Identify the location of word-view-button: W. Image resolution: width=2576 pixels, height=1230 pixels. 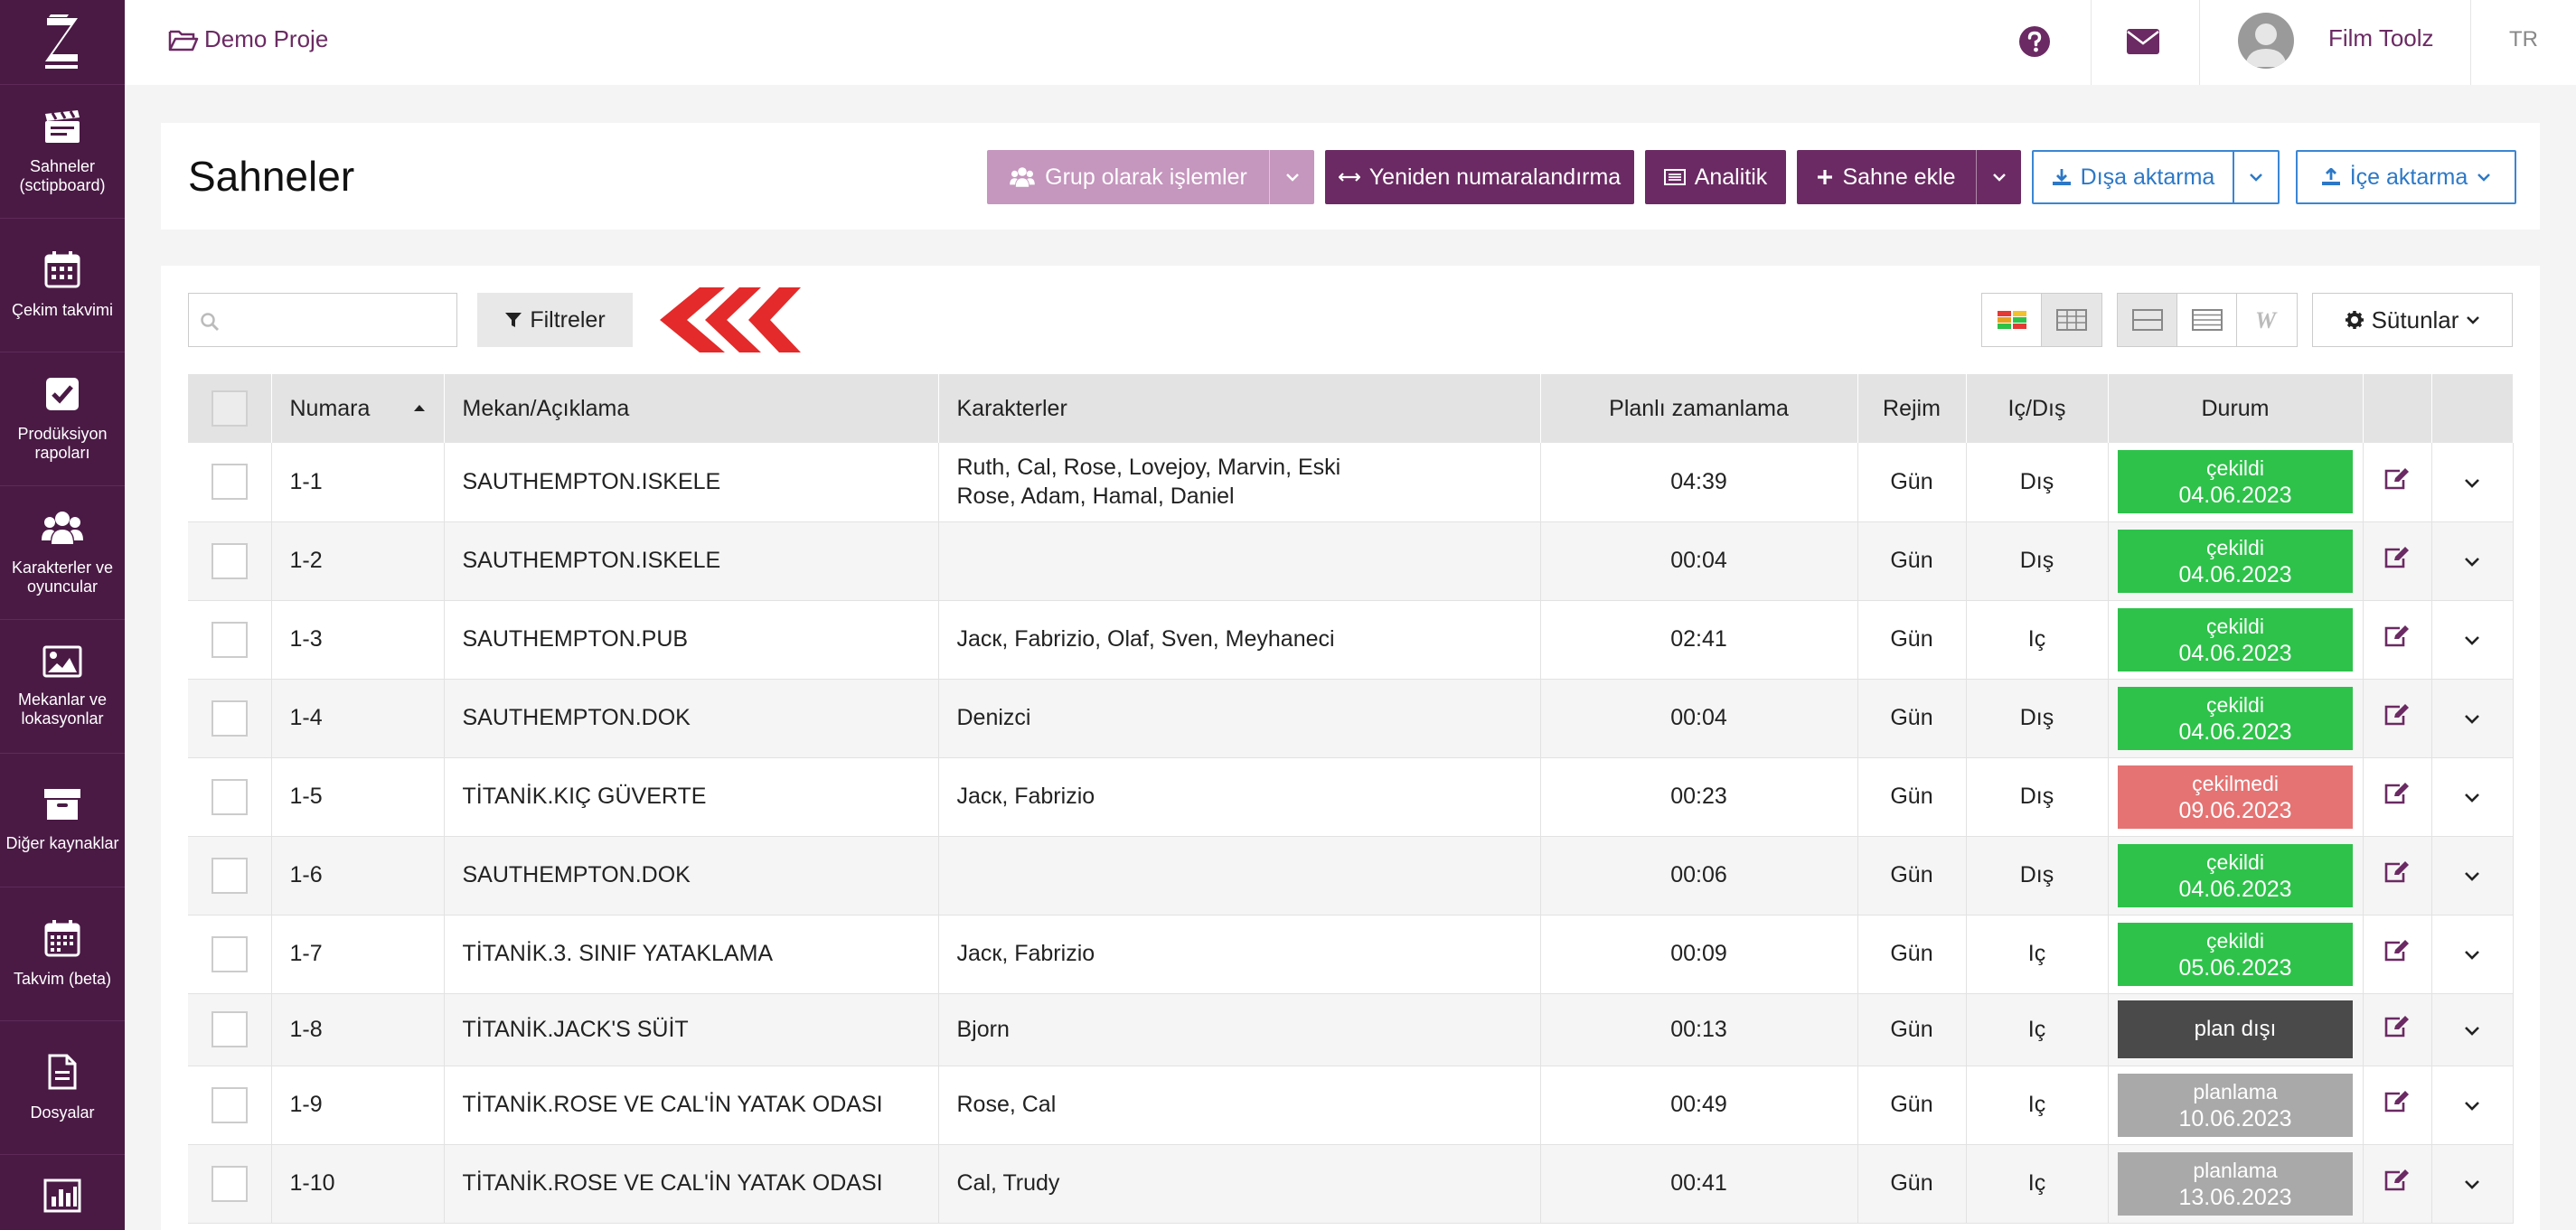
(2267, 320).